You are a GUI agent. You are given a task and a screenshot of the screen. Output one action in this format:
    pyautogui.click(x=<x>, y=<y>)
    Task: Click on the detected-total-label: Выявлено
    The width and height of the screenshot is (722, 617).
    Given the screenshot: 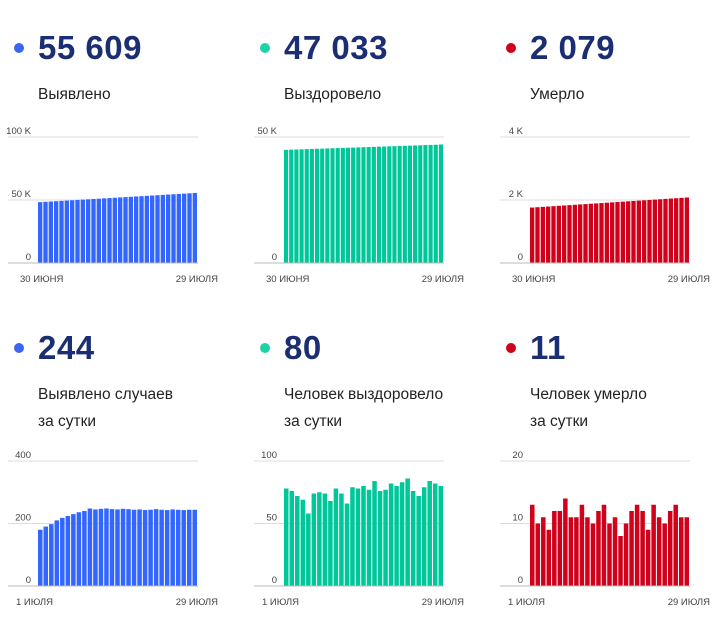 What is the action you would take?
    pyautogui.click(x=74, y=94)
    